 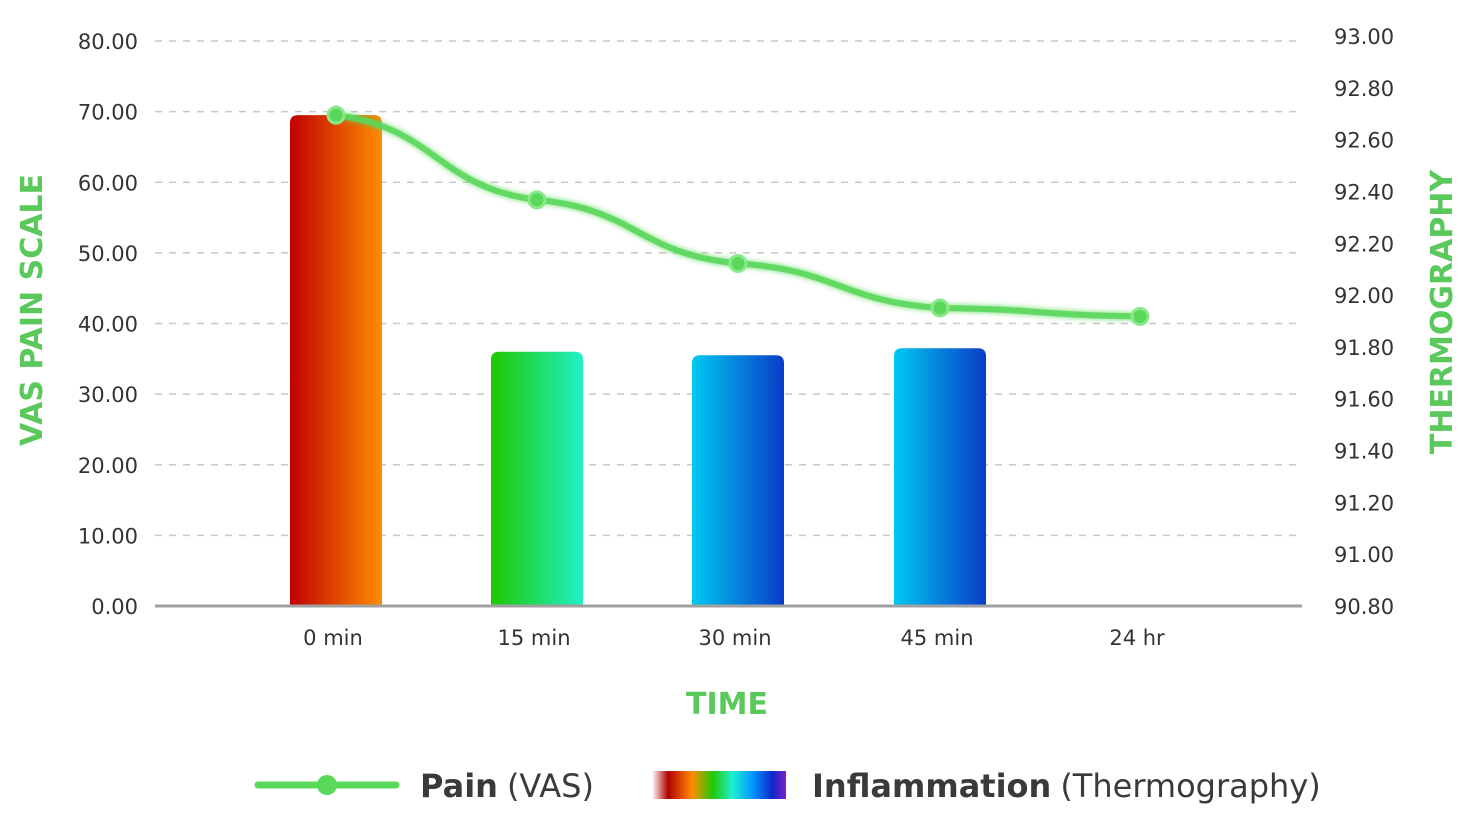 What do you see at coordinates (1364, 400) in the screenshot?
I see `right-tick-label: 91.60` at bounding box center [1364, 400].